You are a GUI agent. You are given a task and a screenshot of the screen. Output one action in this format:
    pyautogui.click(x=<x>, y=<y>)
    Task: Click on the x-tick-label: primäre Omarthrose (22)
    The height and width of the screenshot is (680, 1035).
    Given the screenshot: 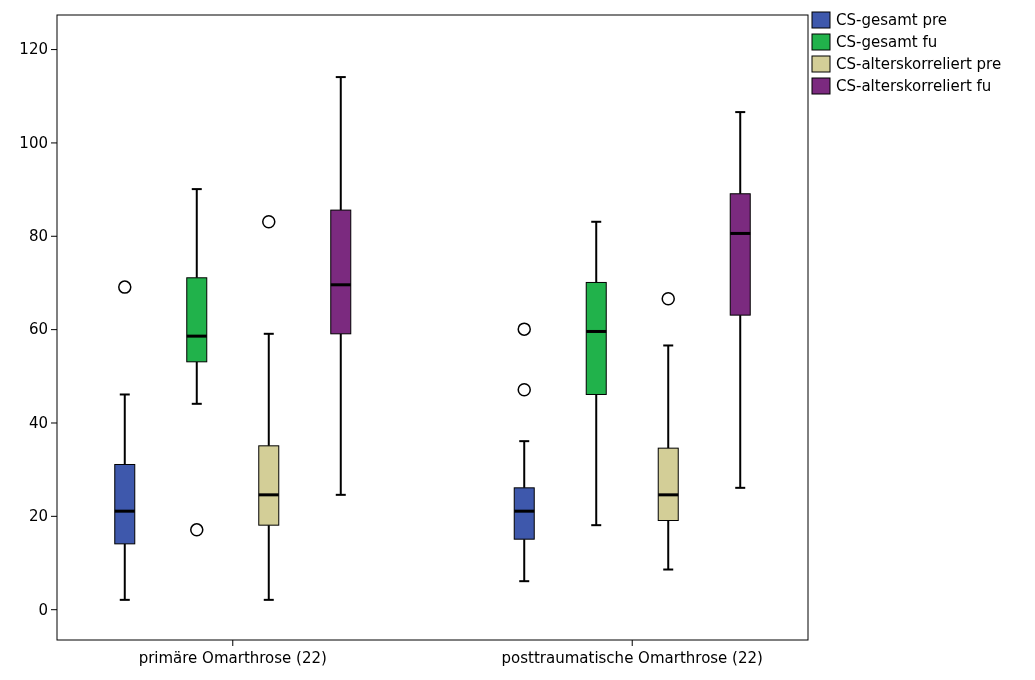 What is the action you would take?
    pyautogui.click(x=232, y=657)
    